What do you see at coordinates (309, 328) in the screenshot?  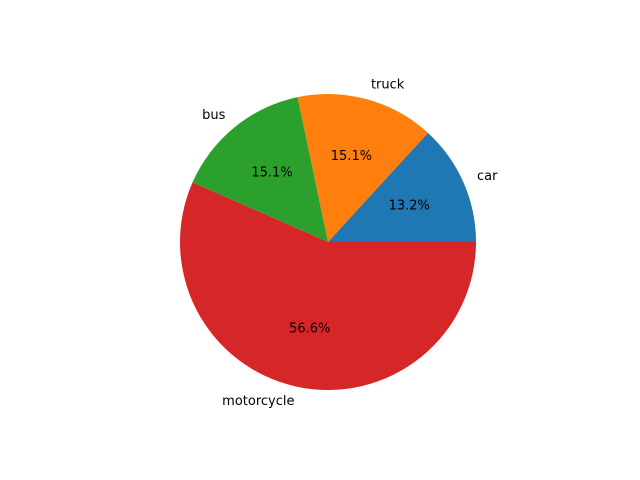 I see `percent-label-motorcycle: 56.6%` at bounding box center [309, 328].